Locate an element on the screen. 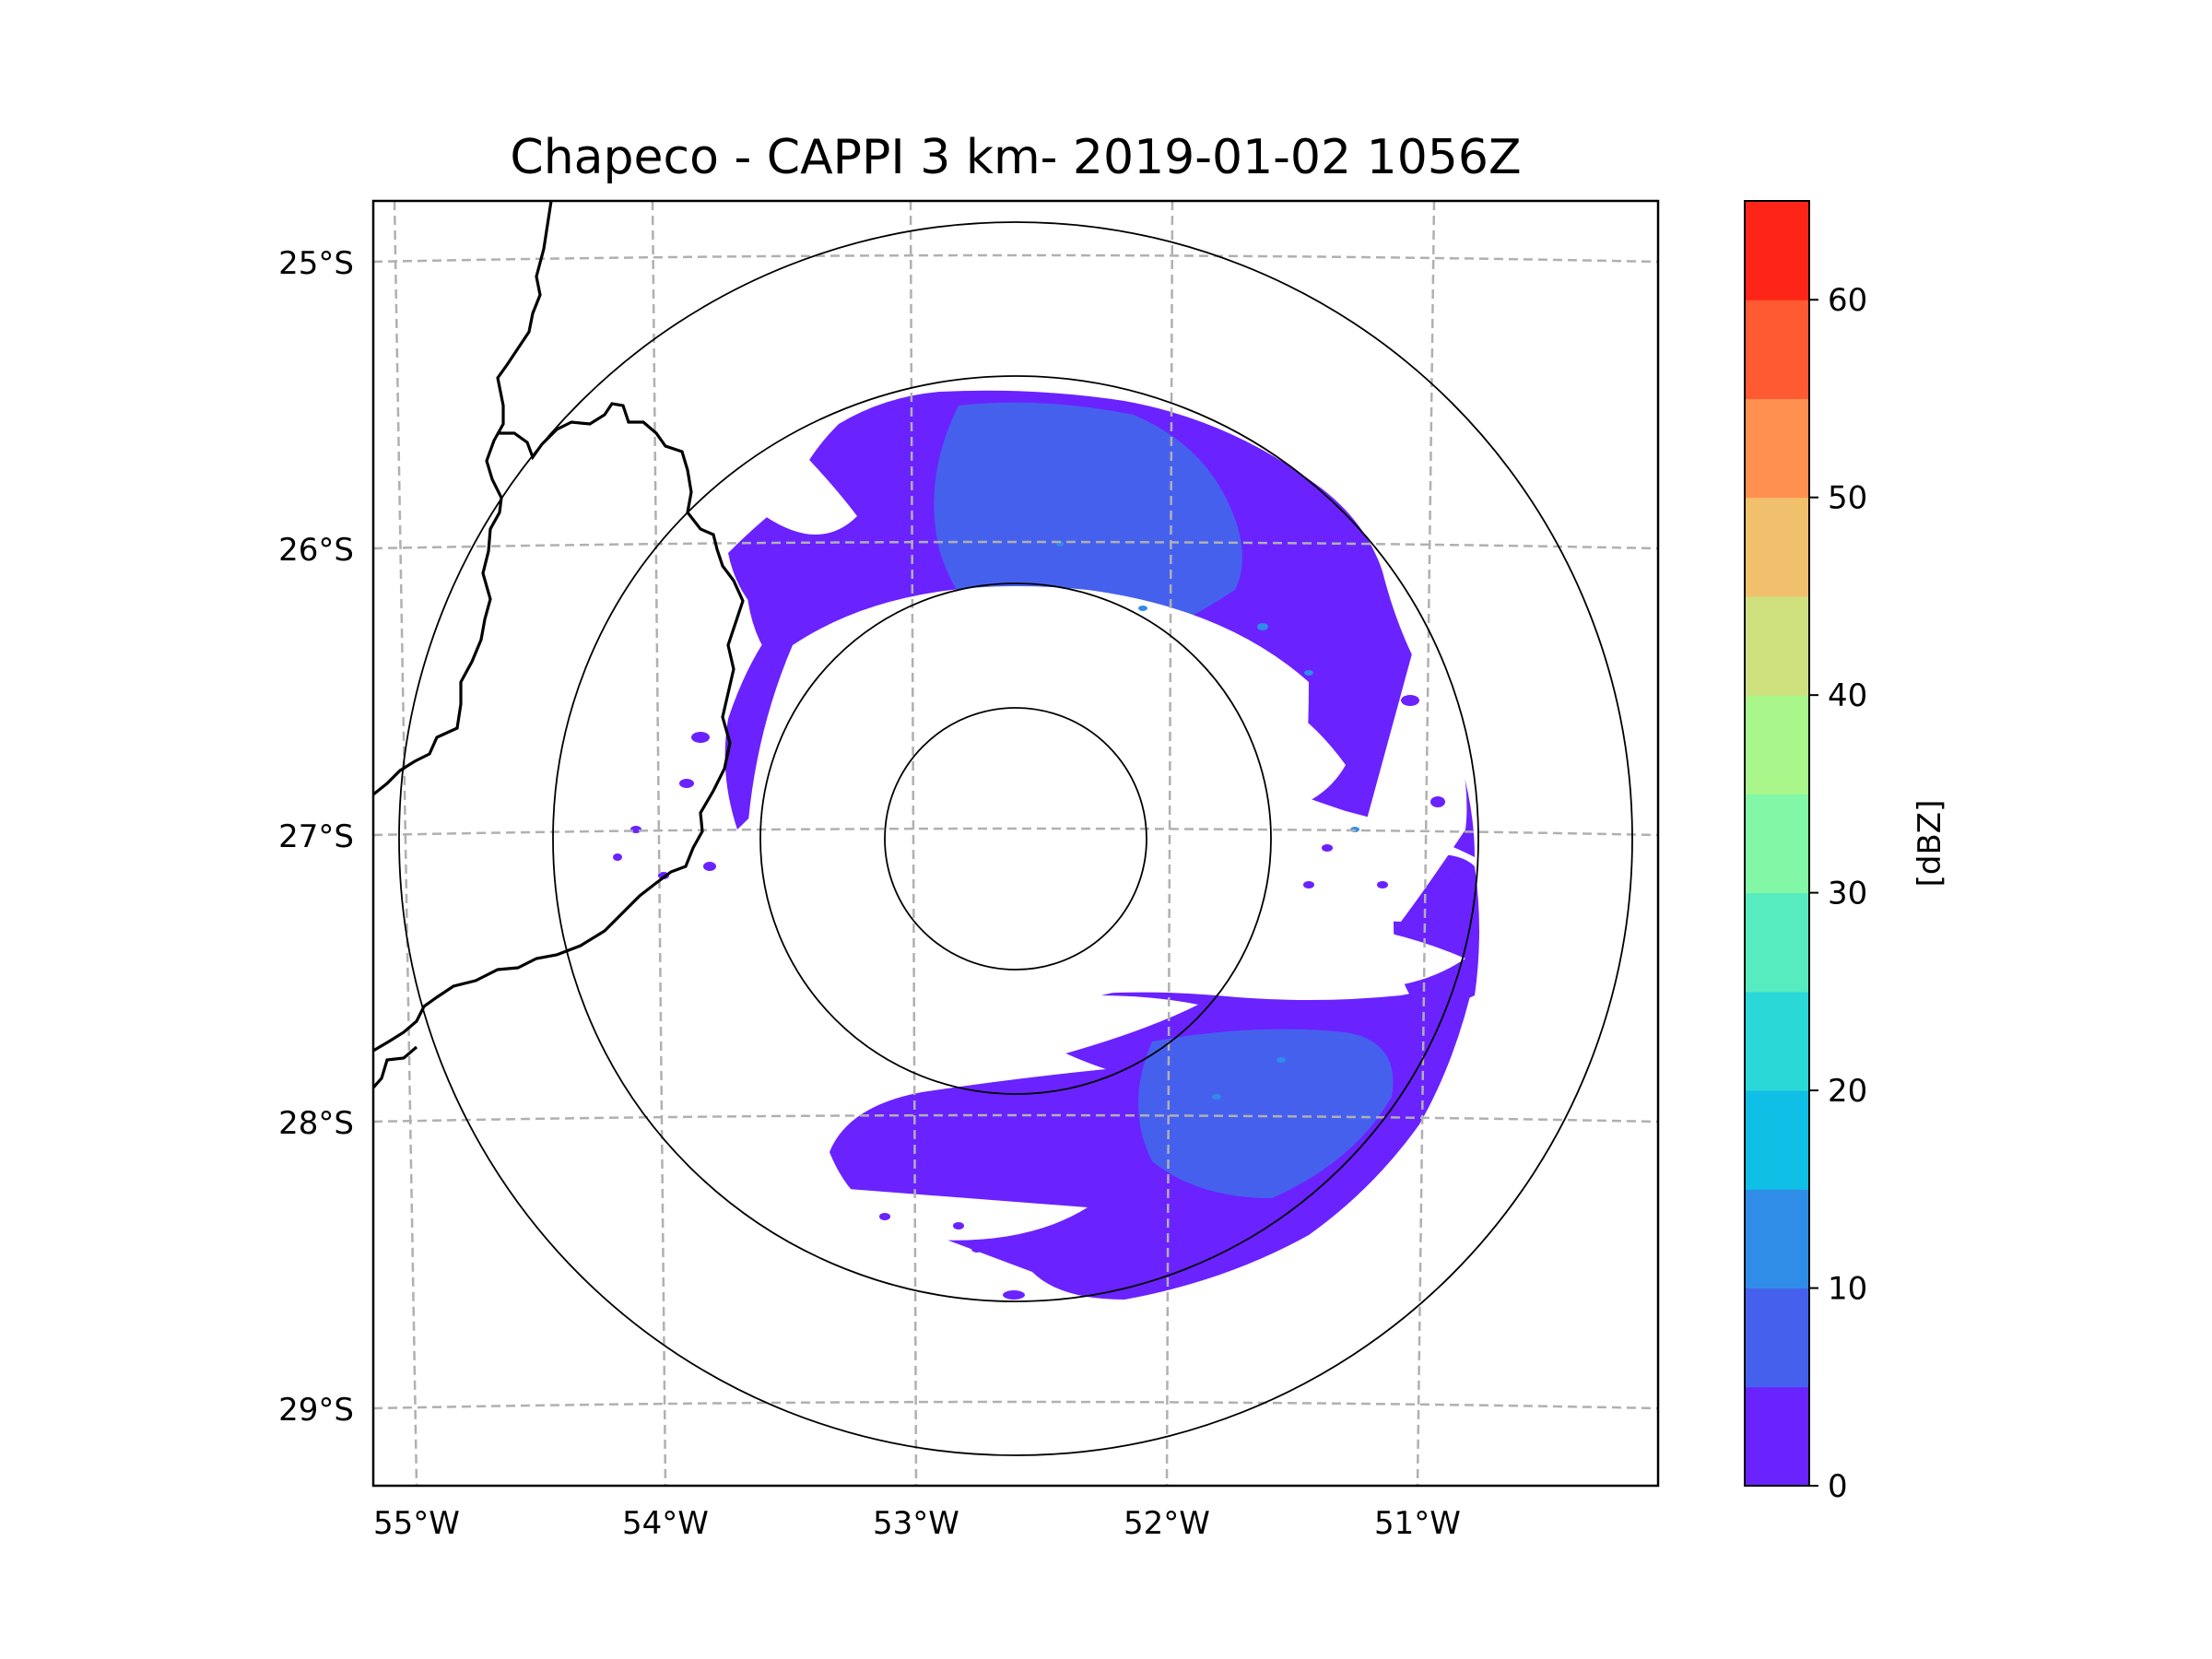 The image size is (2212, 1659). echo-east is located at coordinates (1436, 929).